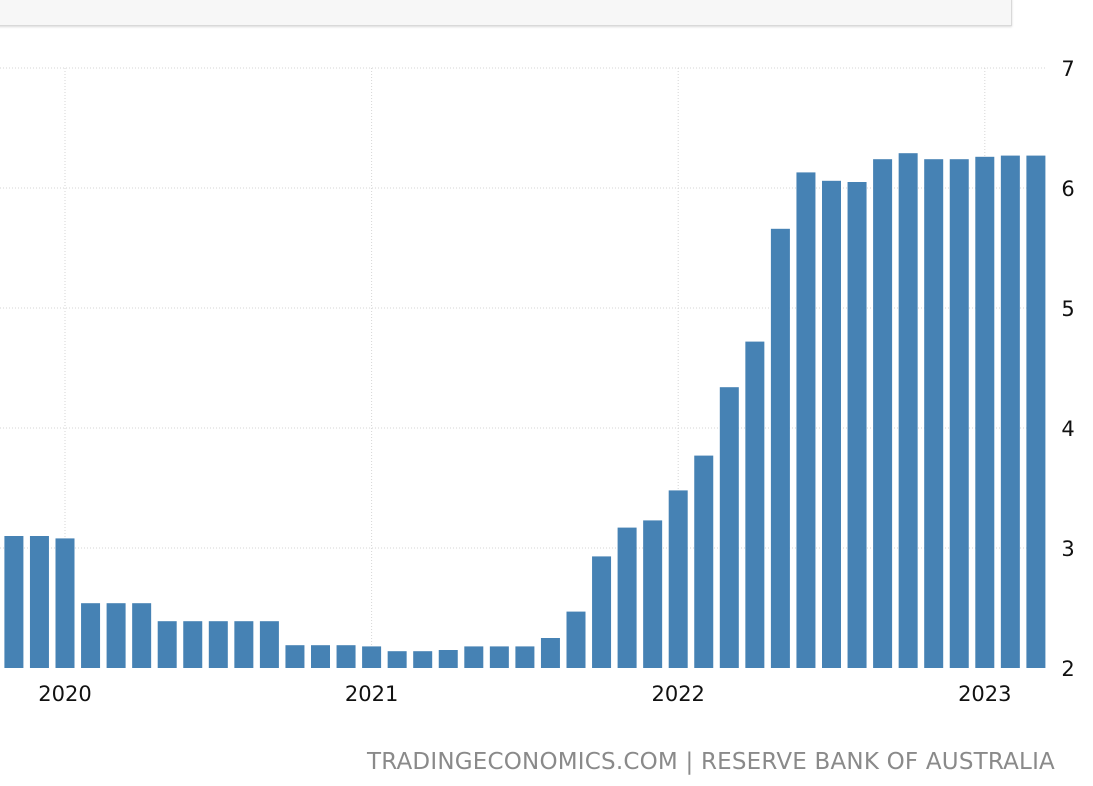  What do you see at coordinates (524, 694) in the screenshot?
I see `x-axis-tick-labels: 2020 2021 2022 2023` at bounding box center [524, 694].